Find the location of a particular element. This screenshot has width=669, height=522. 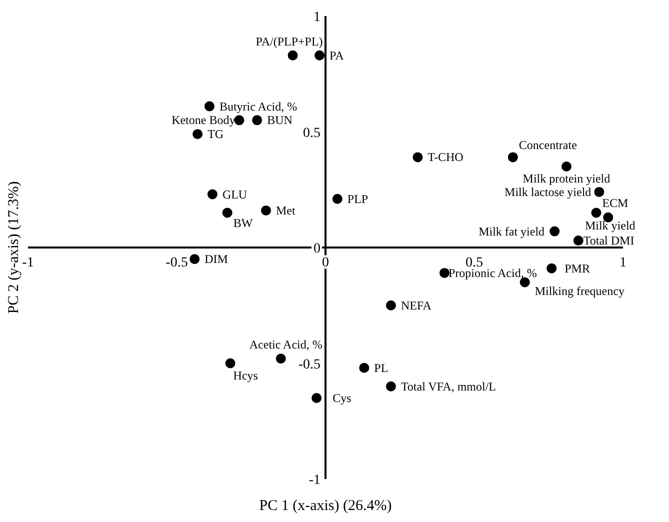

series-label: Total VFA, mmol/L is located at coordinates (448, 386).